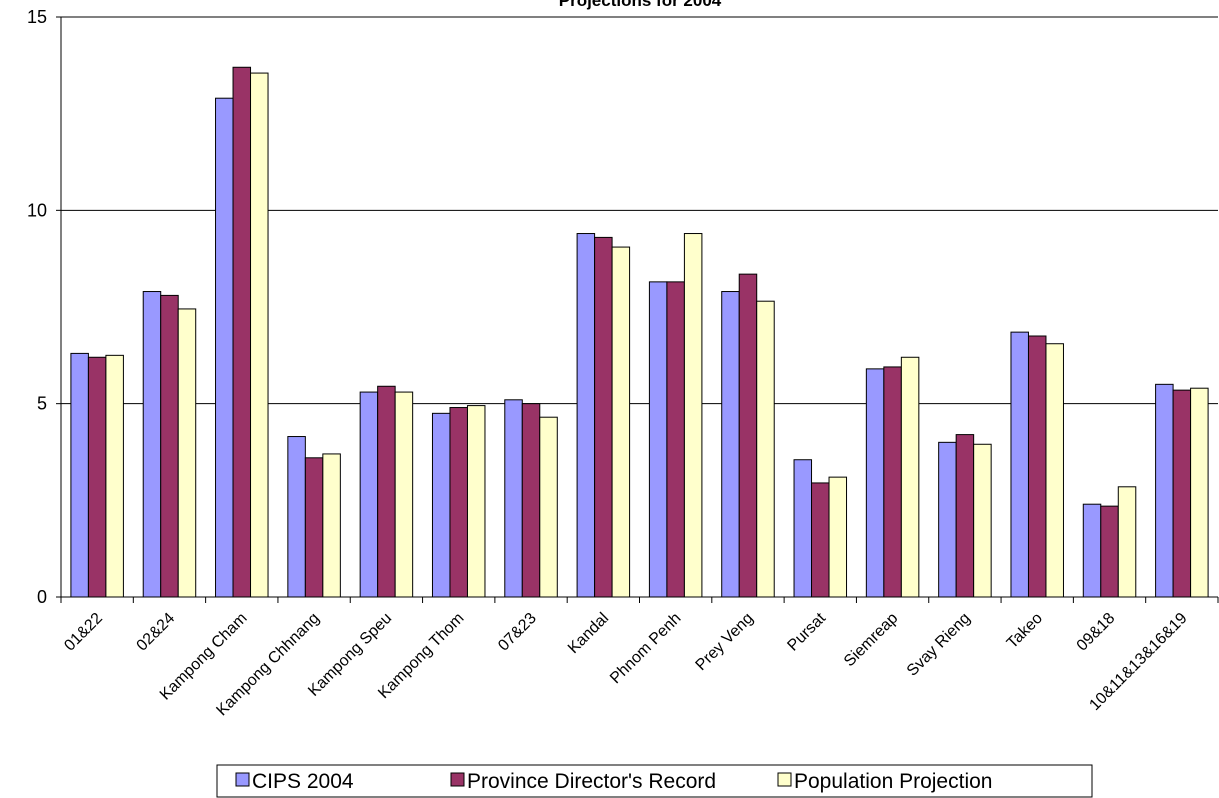 The width and height of the screenshot is (1219, 798). What do you see at coordinates (1096, 632) in the screenshot?
I see `x-category-label: 09&18` at bounding box center [1096, 632].